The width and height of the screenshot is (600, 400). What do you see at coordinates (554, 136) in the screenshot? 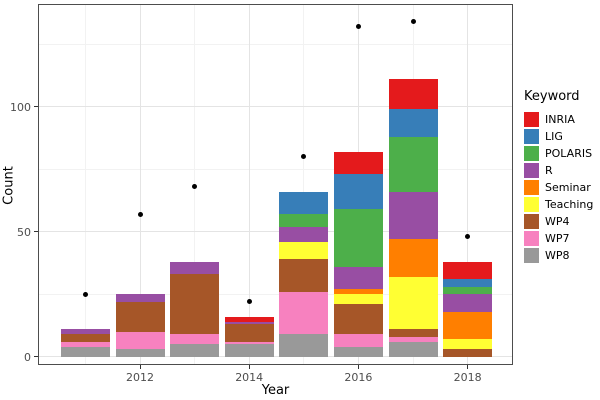
I see `legend-label: LIG` at bounding box center [554, 136].